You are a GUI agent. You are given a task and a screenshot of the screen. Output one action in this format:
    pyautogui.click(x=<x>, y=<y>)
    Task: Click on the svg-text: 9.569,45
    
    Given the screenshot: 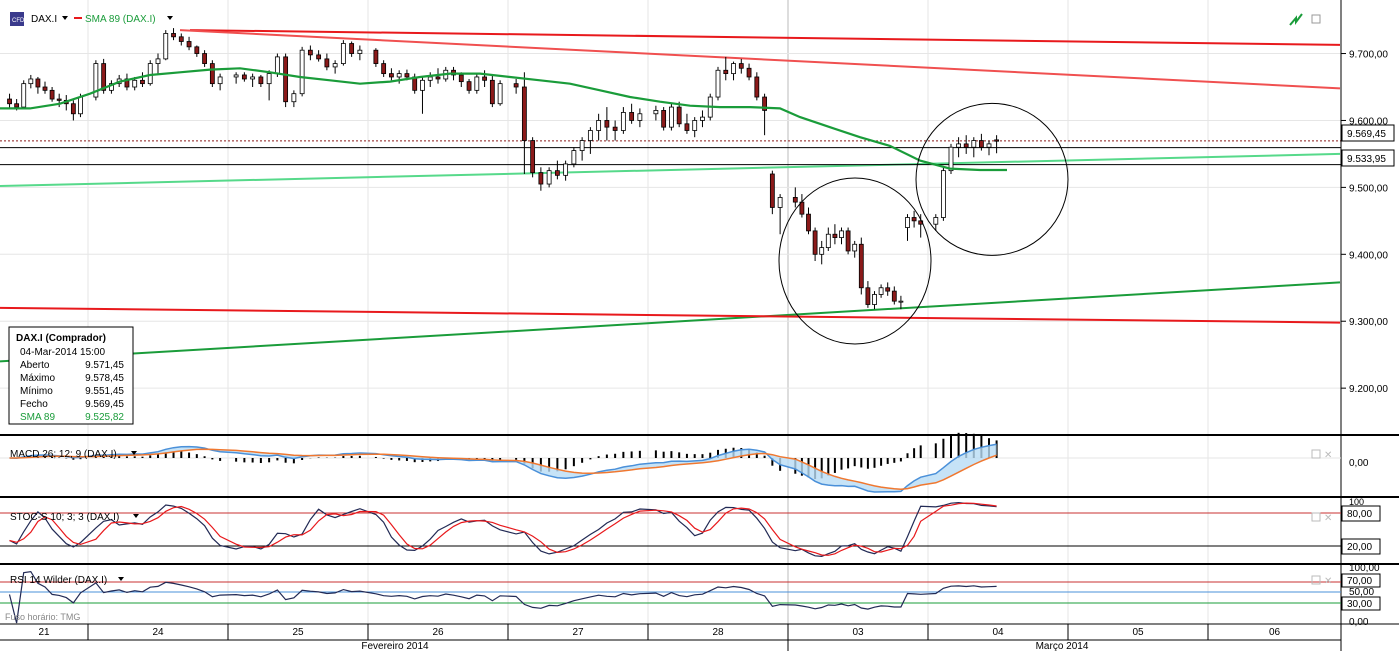 What is the action you would take?
    pyautogui.click(x=1366, y=134)
    